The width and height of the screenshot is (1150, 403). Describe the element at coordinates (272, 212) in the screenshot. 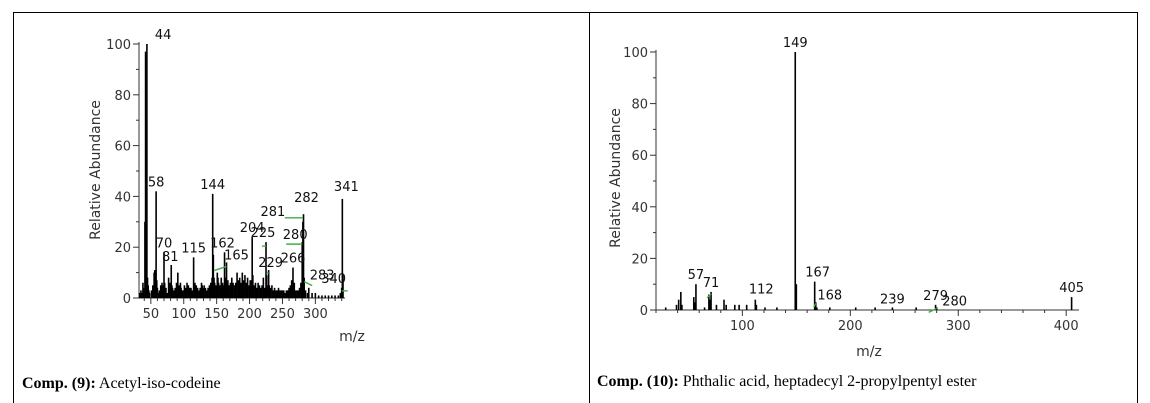

I see `peak-label: 281` at that location.